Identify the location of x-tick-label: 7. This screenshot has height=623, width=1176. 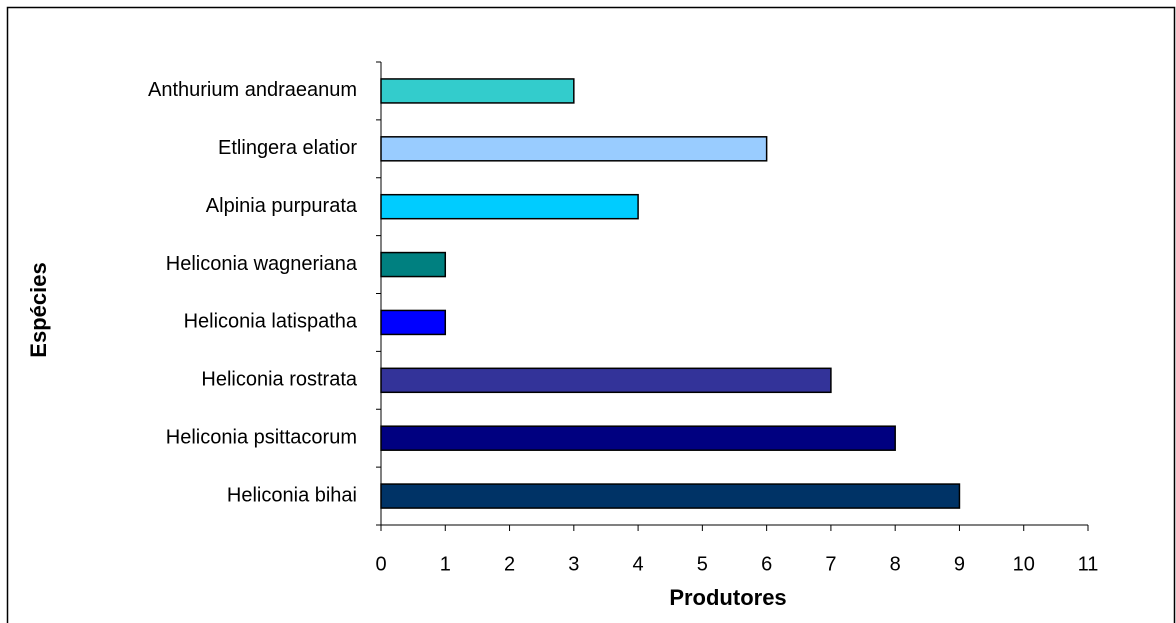
(830, 564).